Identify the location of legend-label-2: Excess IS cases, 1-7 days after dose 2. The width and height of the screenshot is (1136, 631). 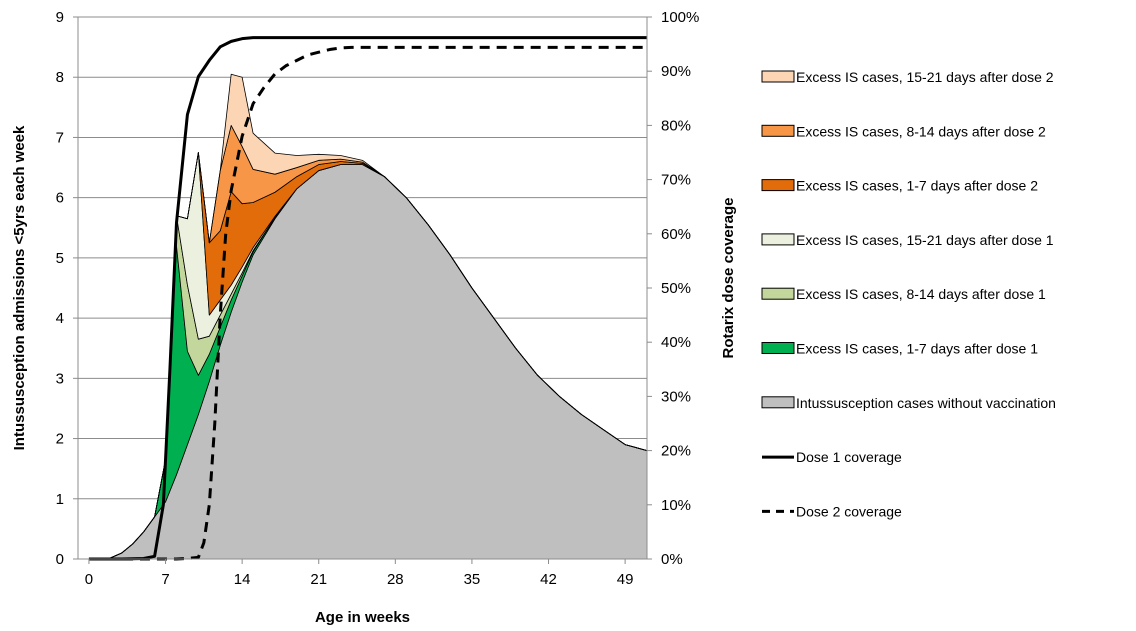
(917, 186).